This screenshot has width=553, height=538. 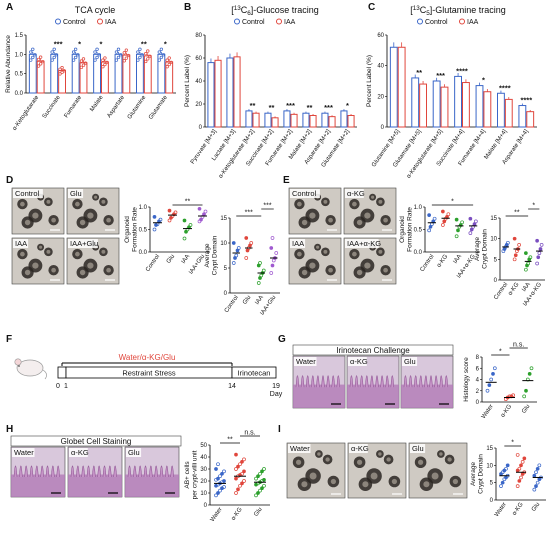 I want to click on category-label: IAA, so click(x=186, y=259).